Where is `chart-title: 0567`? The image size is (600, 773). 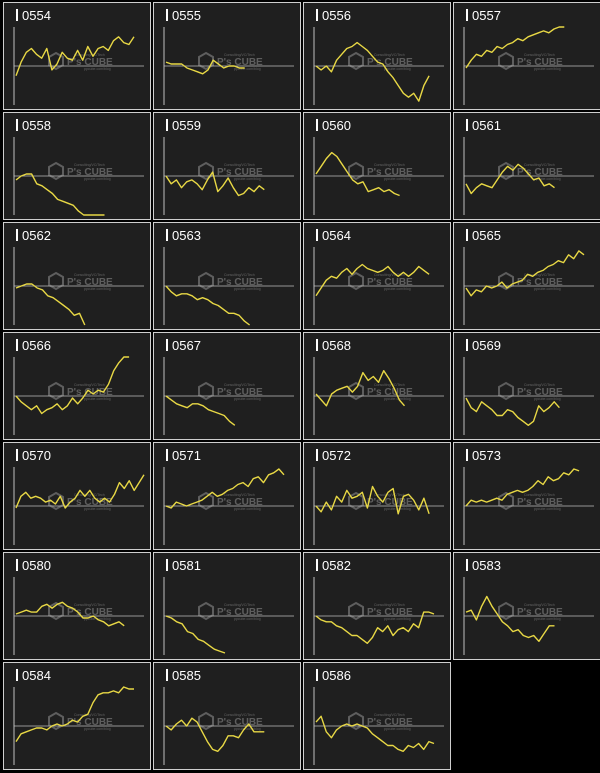
chart-title: 0567 is located at coordinates (183, 346).